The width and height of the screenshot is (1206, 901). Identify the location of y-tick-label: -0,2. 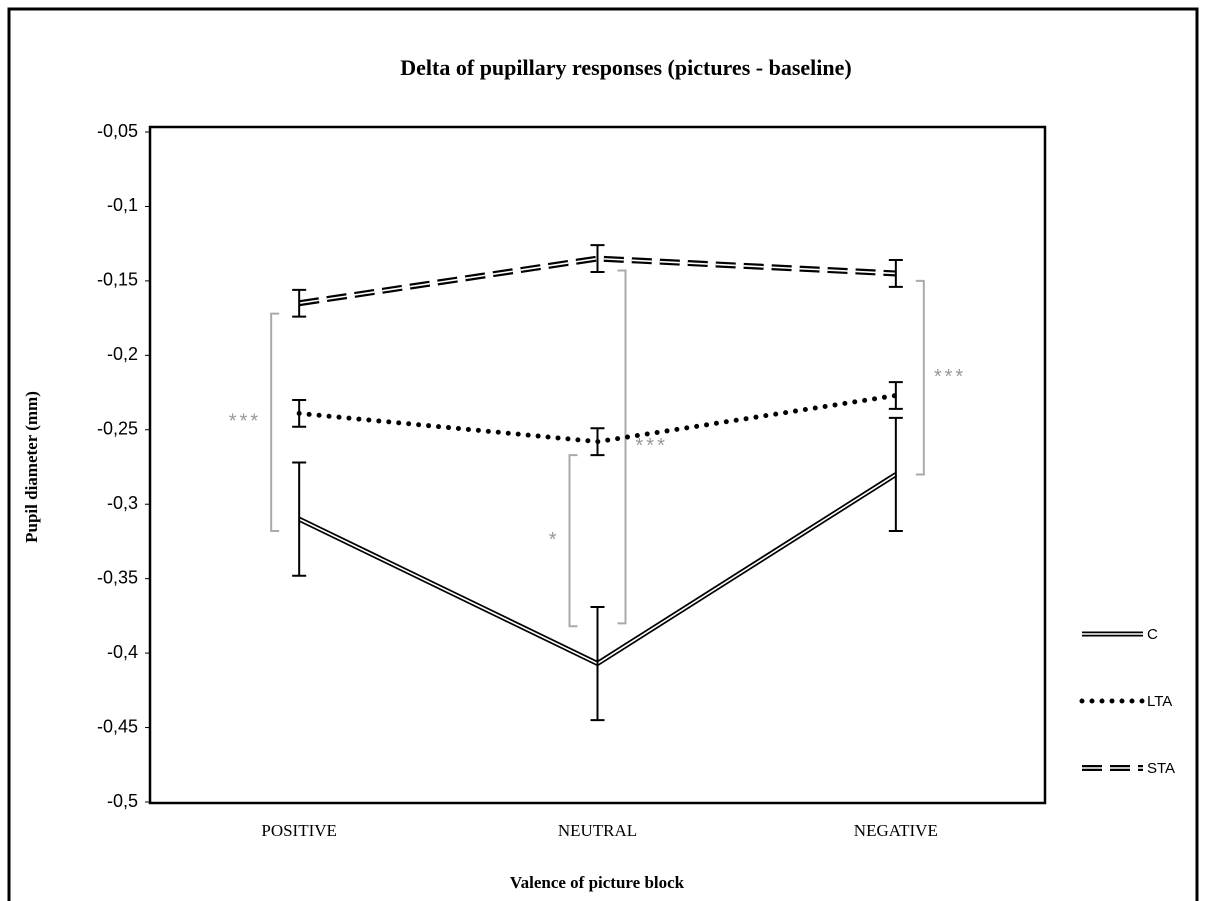
(122, 354).